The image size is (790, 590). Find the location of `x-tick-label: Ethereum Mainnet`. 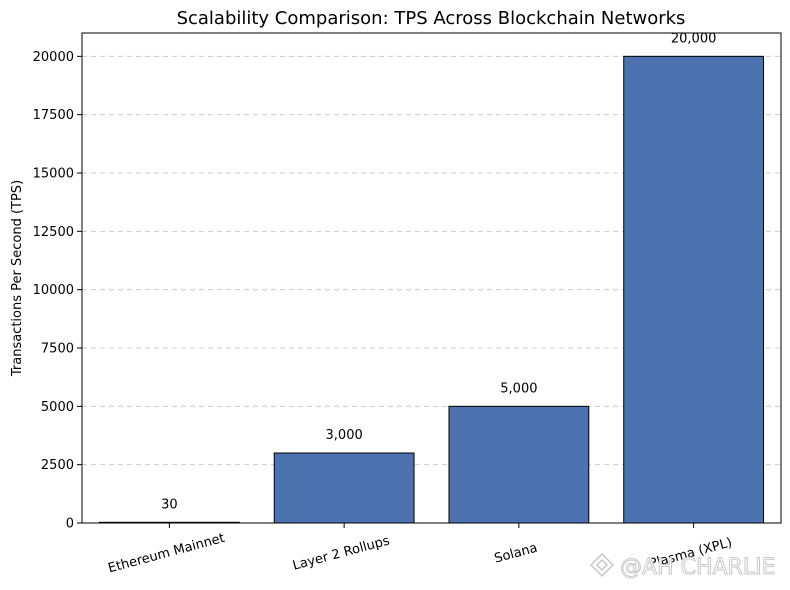

x-tick-label: Ethereum Mainnet is located at coordinates (167, 554).